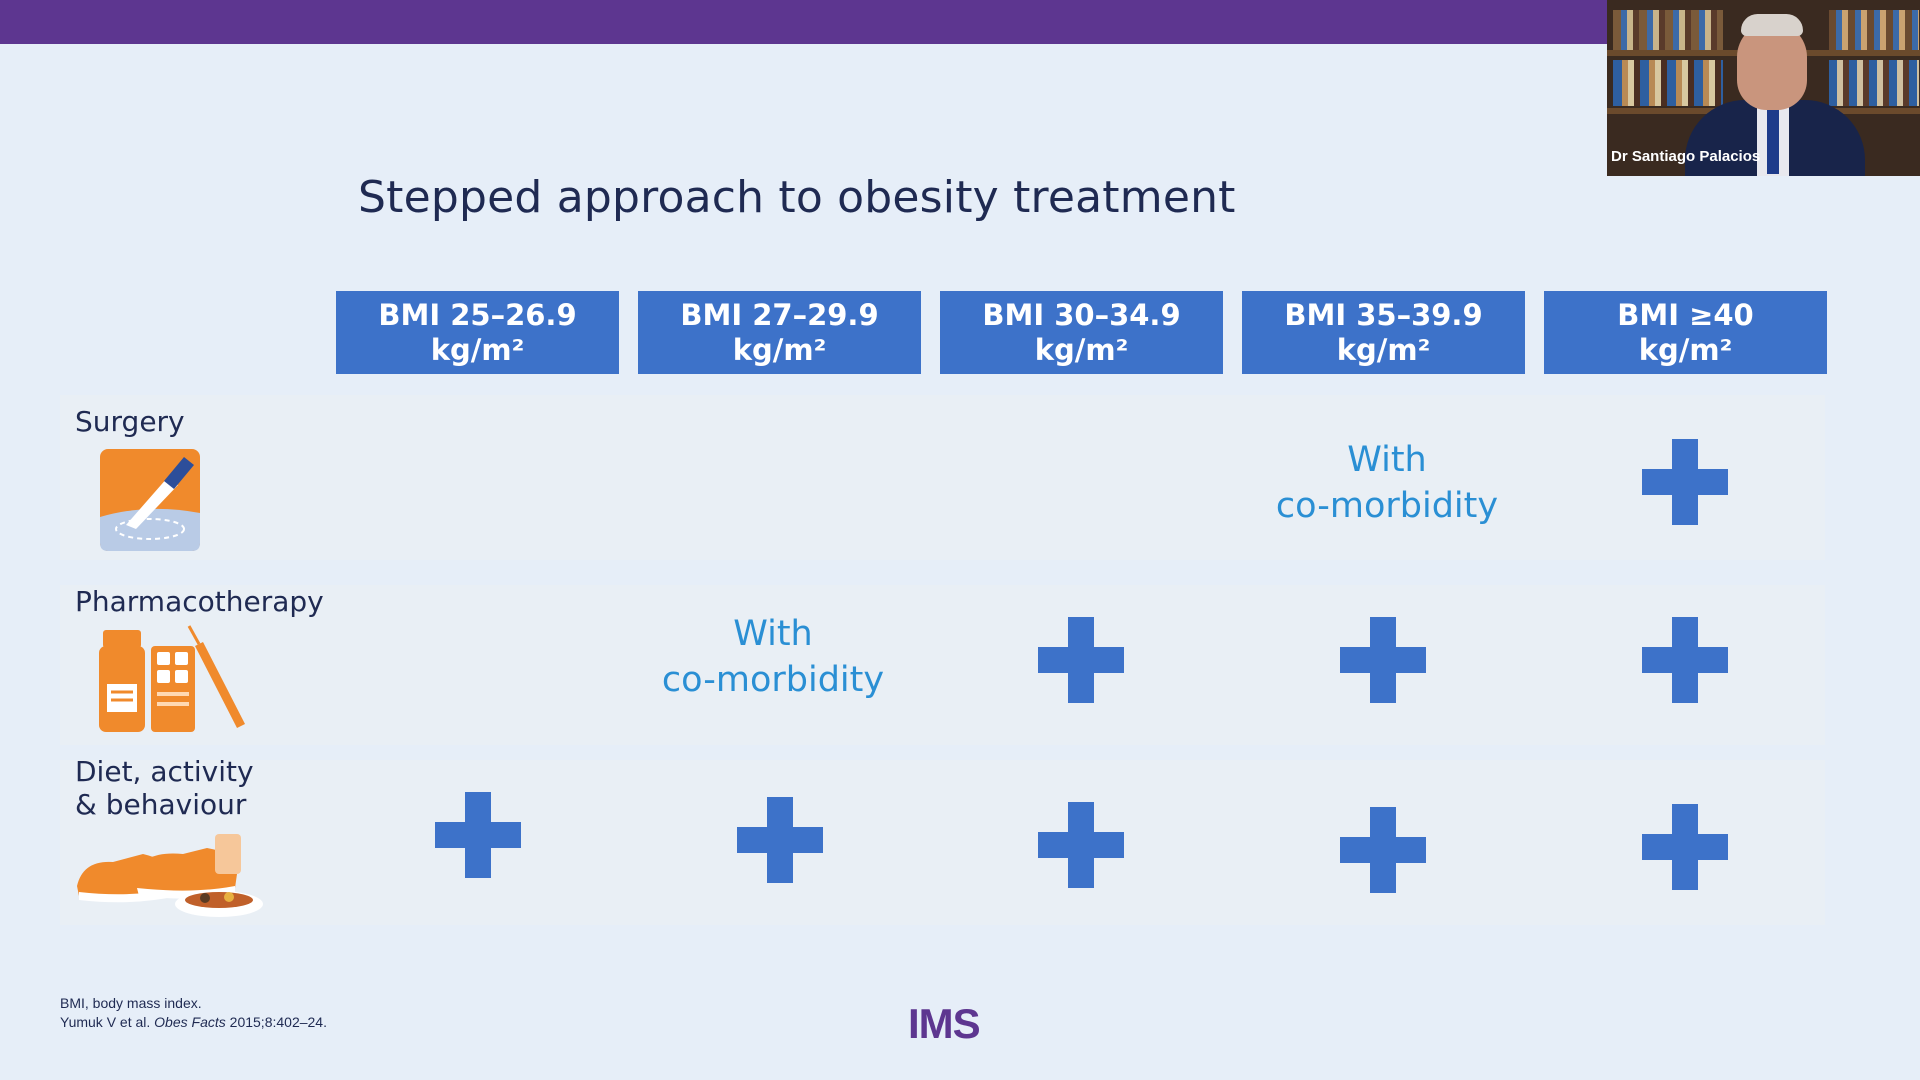 This screenshot has height=1080, width=1920. I want to click on speaker-tie, so click(1773, 141).